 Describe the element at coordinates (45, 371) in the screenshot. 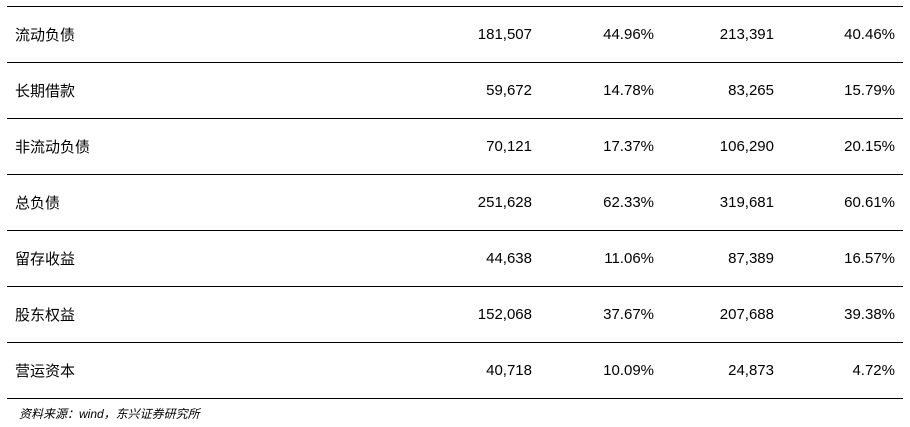

I see `row-label: 营运资本` at that location.